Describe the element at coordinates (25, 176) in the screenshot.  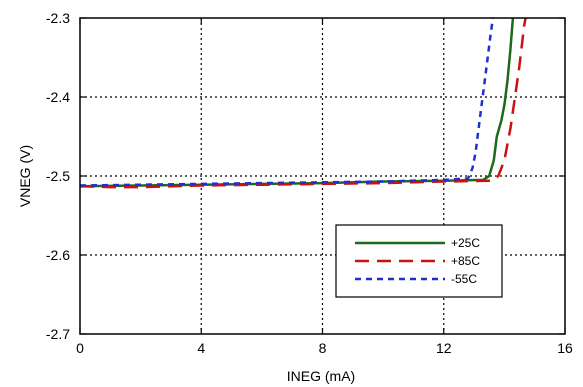
I see `y-axis-label: VNEG (V)` at that location.